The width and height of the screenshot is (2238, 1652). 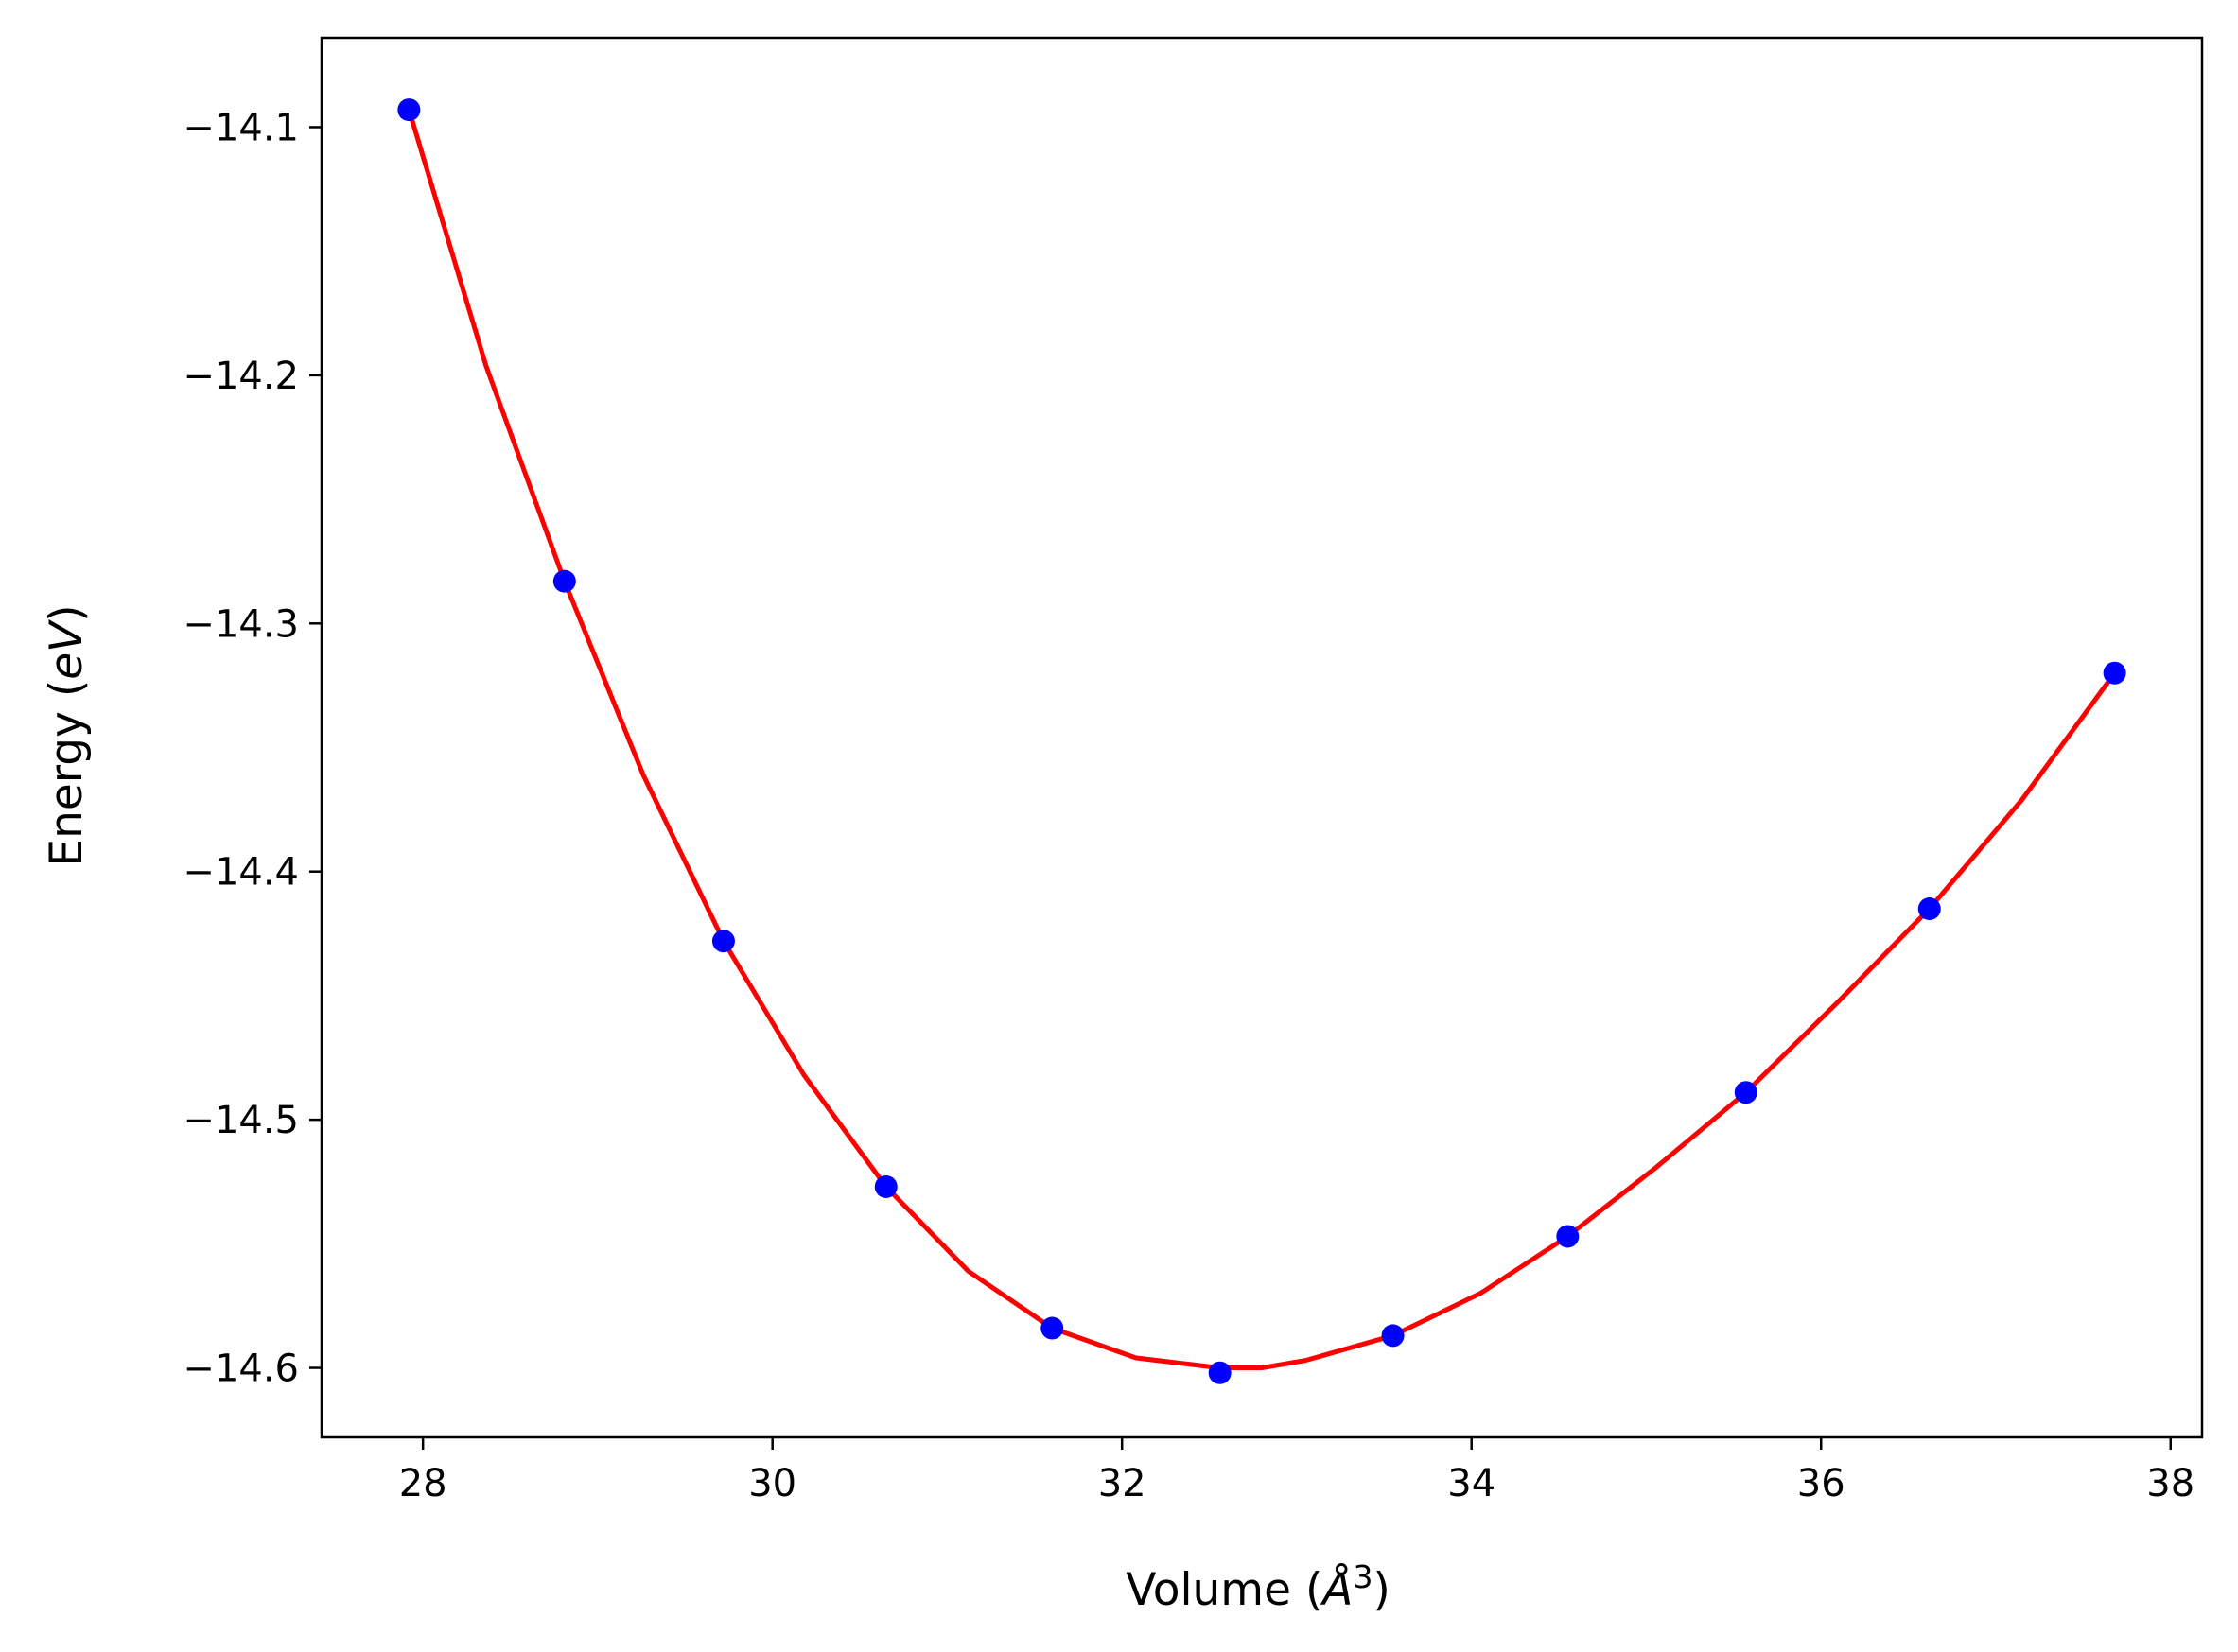 I want to click on x-axis-label-superscript: 3, so click(x=1363, y=1577).